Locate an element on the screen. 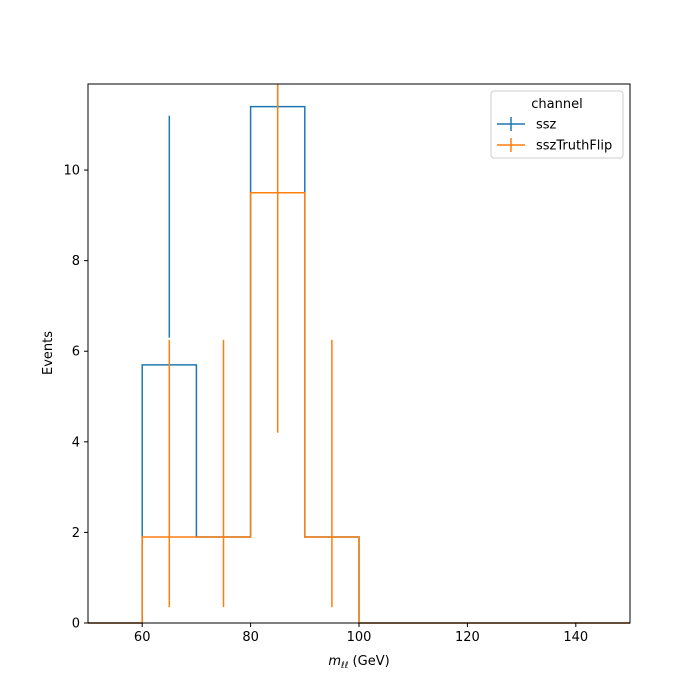 The image size is (700, 700). y-axis-label: Events is located at coordinates (48, 353).